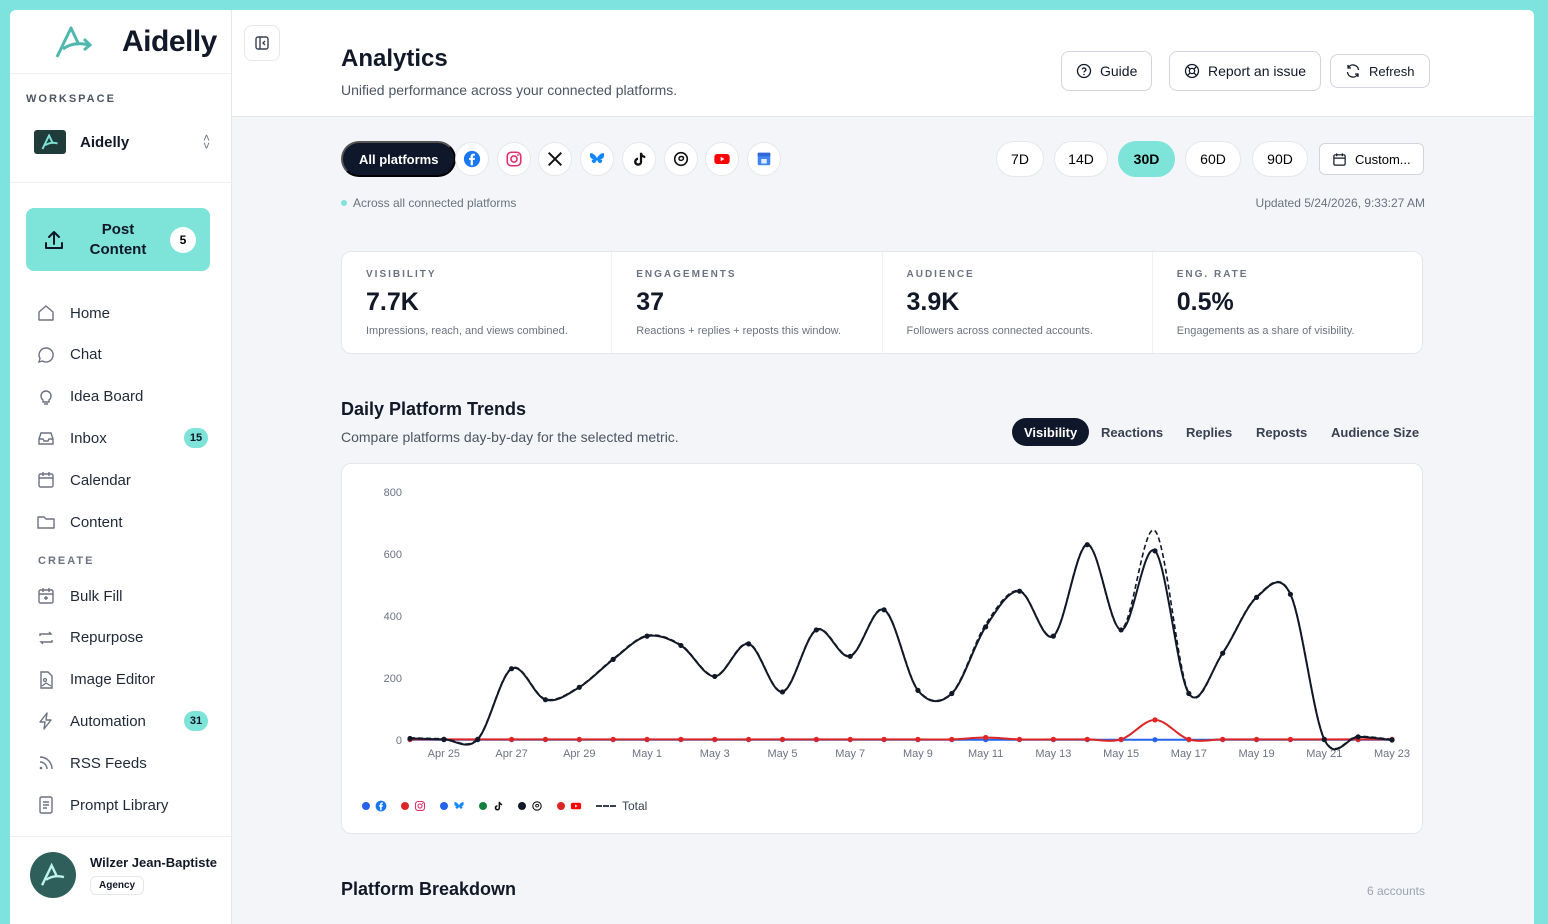 The image size is (1548, 924). Describe the element at coordinates (680, 159) in the screenshot. I see `platform-filter-threads` at that location.